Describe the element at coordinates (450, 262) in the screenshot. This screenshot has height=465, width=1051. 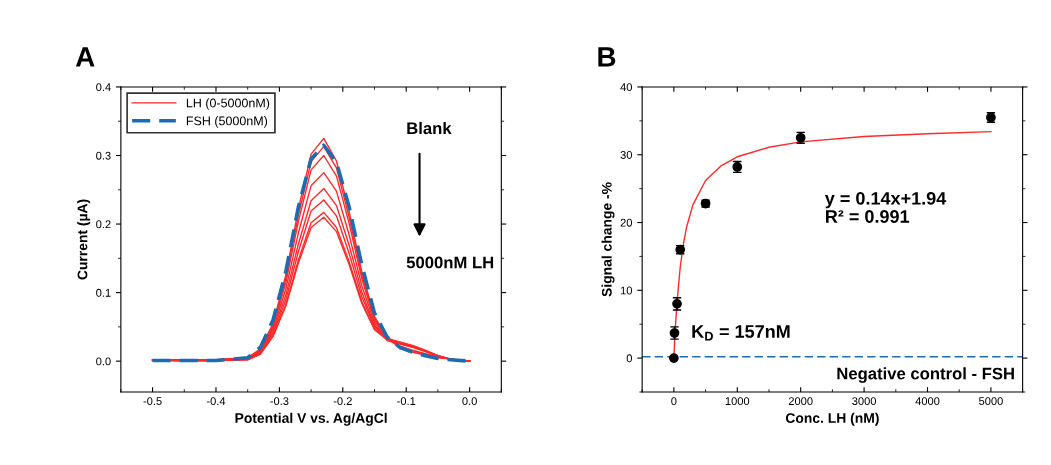
I see `annotation: 5000nM LH` at that location.